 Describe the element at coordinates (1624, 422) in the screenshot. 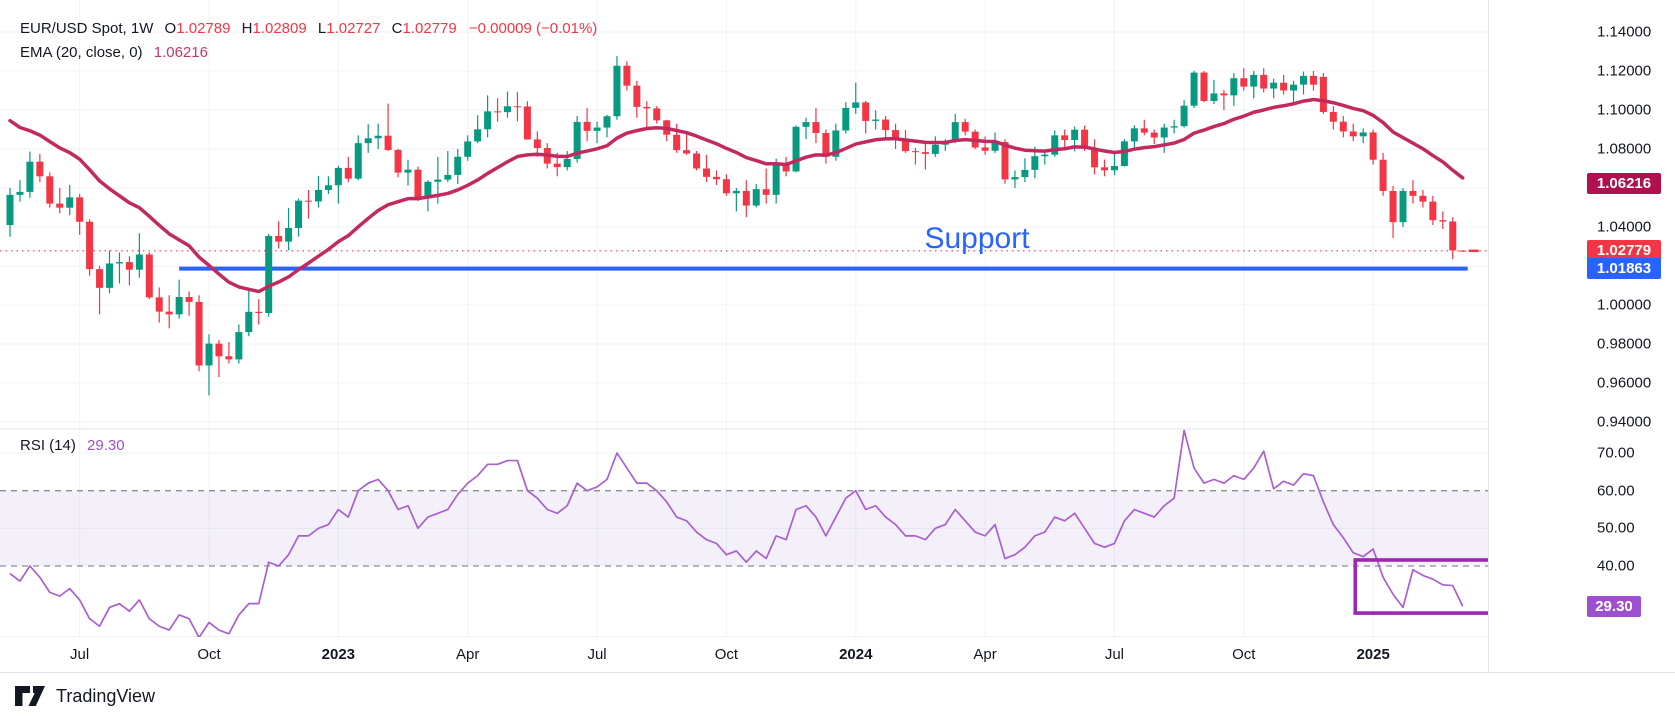

I see `price-tick-label: 0.94000` at that location.